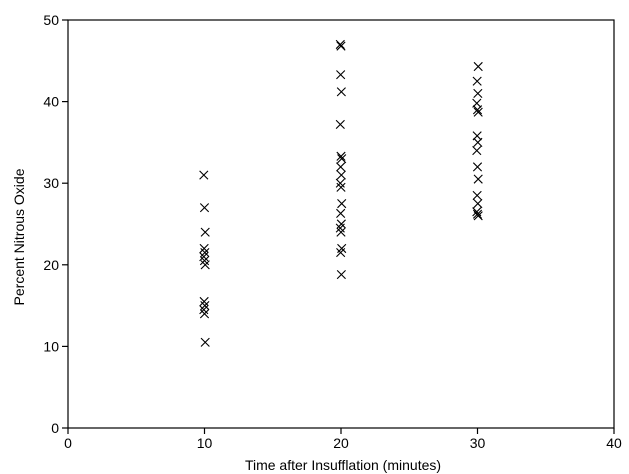  Describe the element at coordinates (51, 102) in the screenshot. I see `y-tick-label: 40` at that location.